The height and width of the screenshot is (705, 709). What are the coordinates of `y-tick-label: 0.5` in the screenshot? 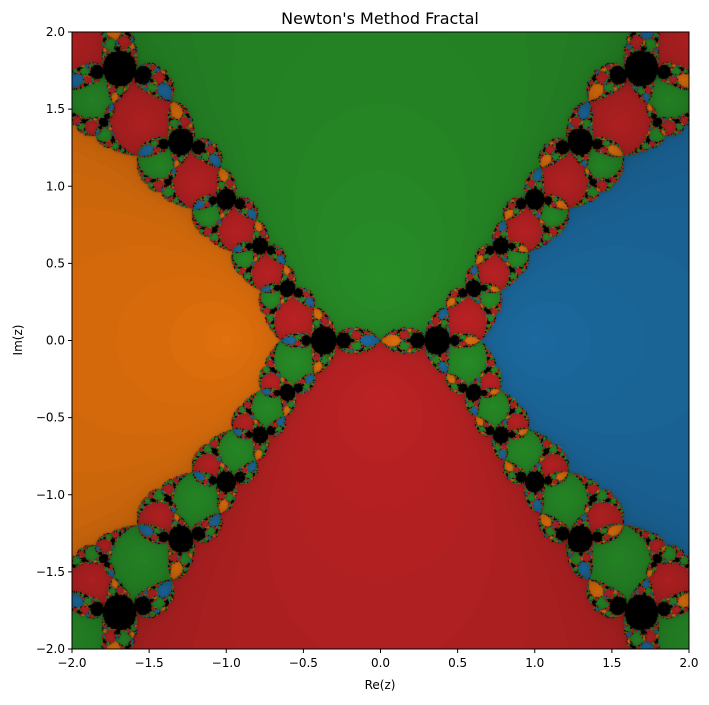 It's located at (55, 263).